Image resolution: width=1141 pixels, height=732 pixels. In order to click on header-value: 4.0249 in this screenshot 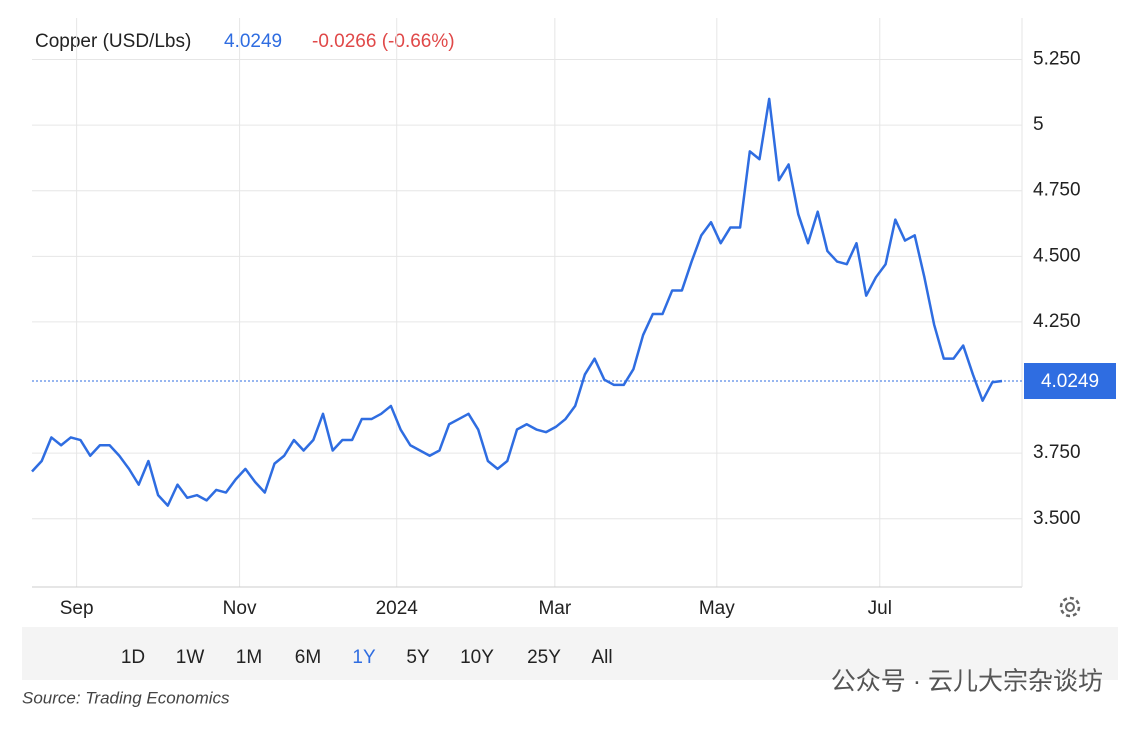, I will do `click(253, 41)`.